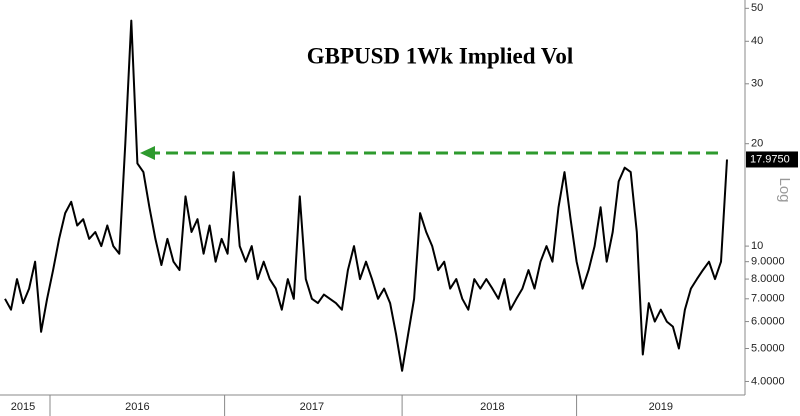 This screenshot has height=416, width=800. I want to click on x-tick-label: 2018, so click(492, 407).